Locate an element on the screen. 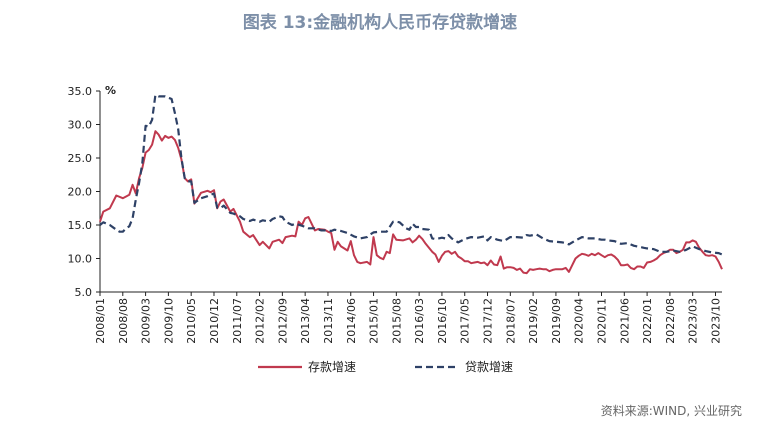 The height and width of the screenshot is (427, 760). source-note: 资料来源:WIND, 兴业研究 is located at coordinates (671, 411).